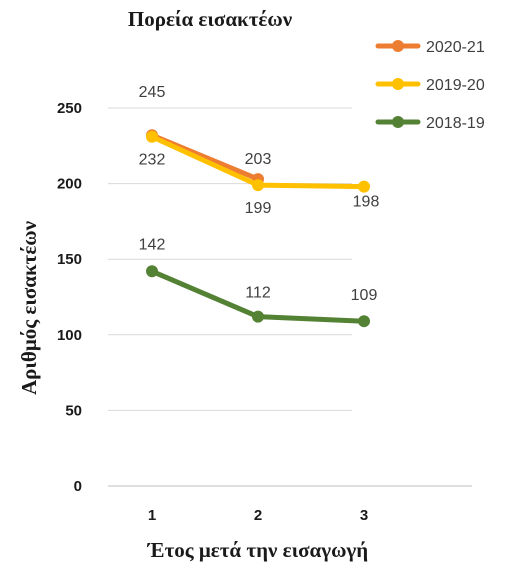  Describe the element at coordinates (258, 293) in the screenshot. I see `data-label: 112` at that location.